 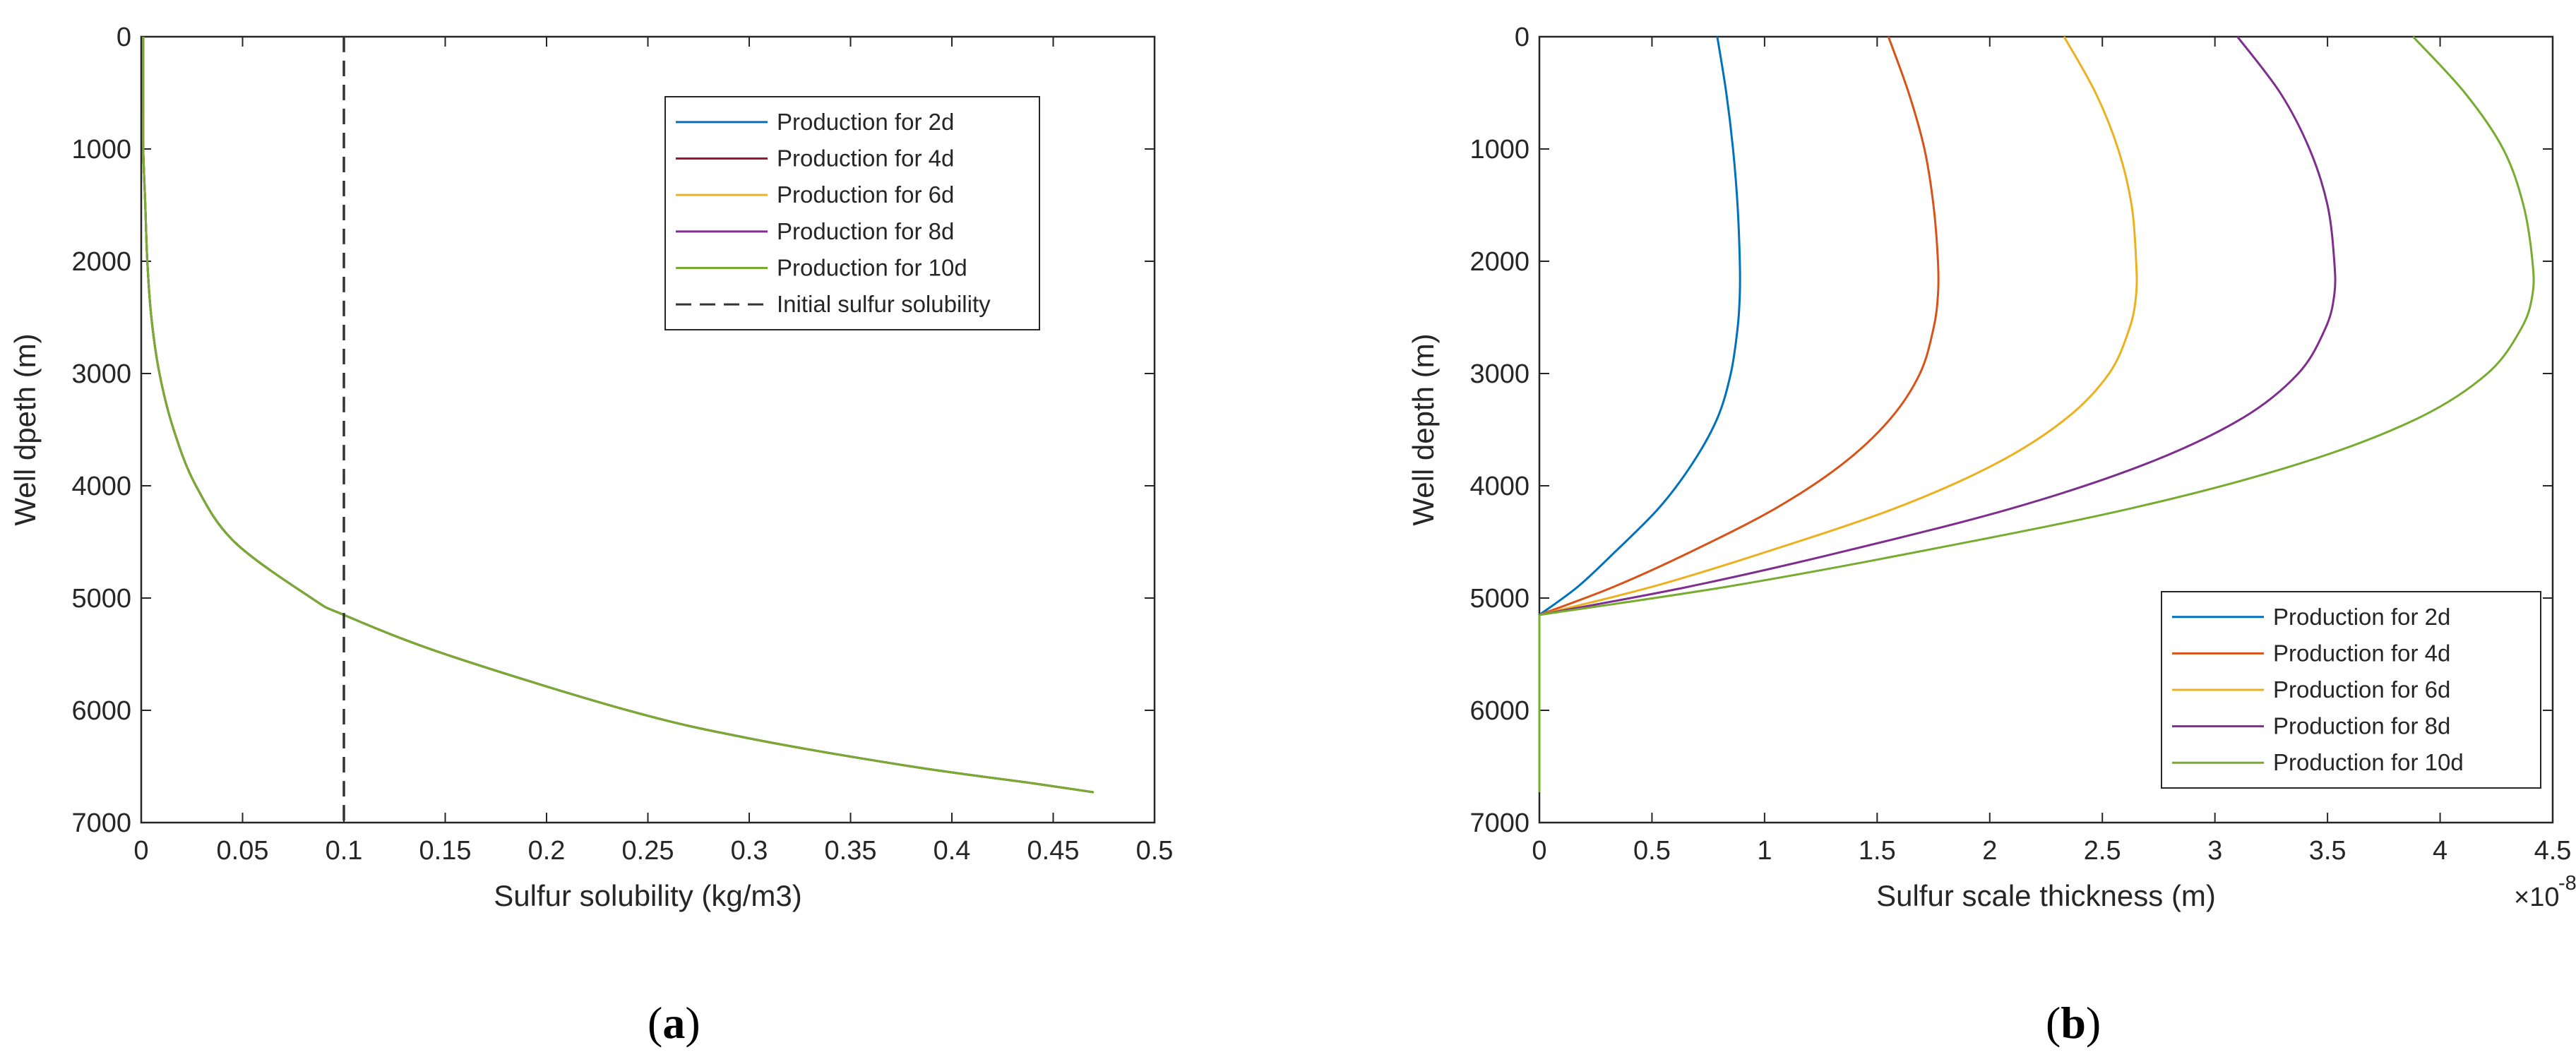 I want to click on x-tick-label: 0.4, so click(x=952, y=851).